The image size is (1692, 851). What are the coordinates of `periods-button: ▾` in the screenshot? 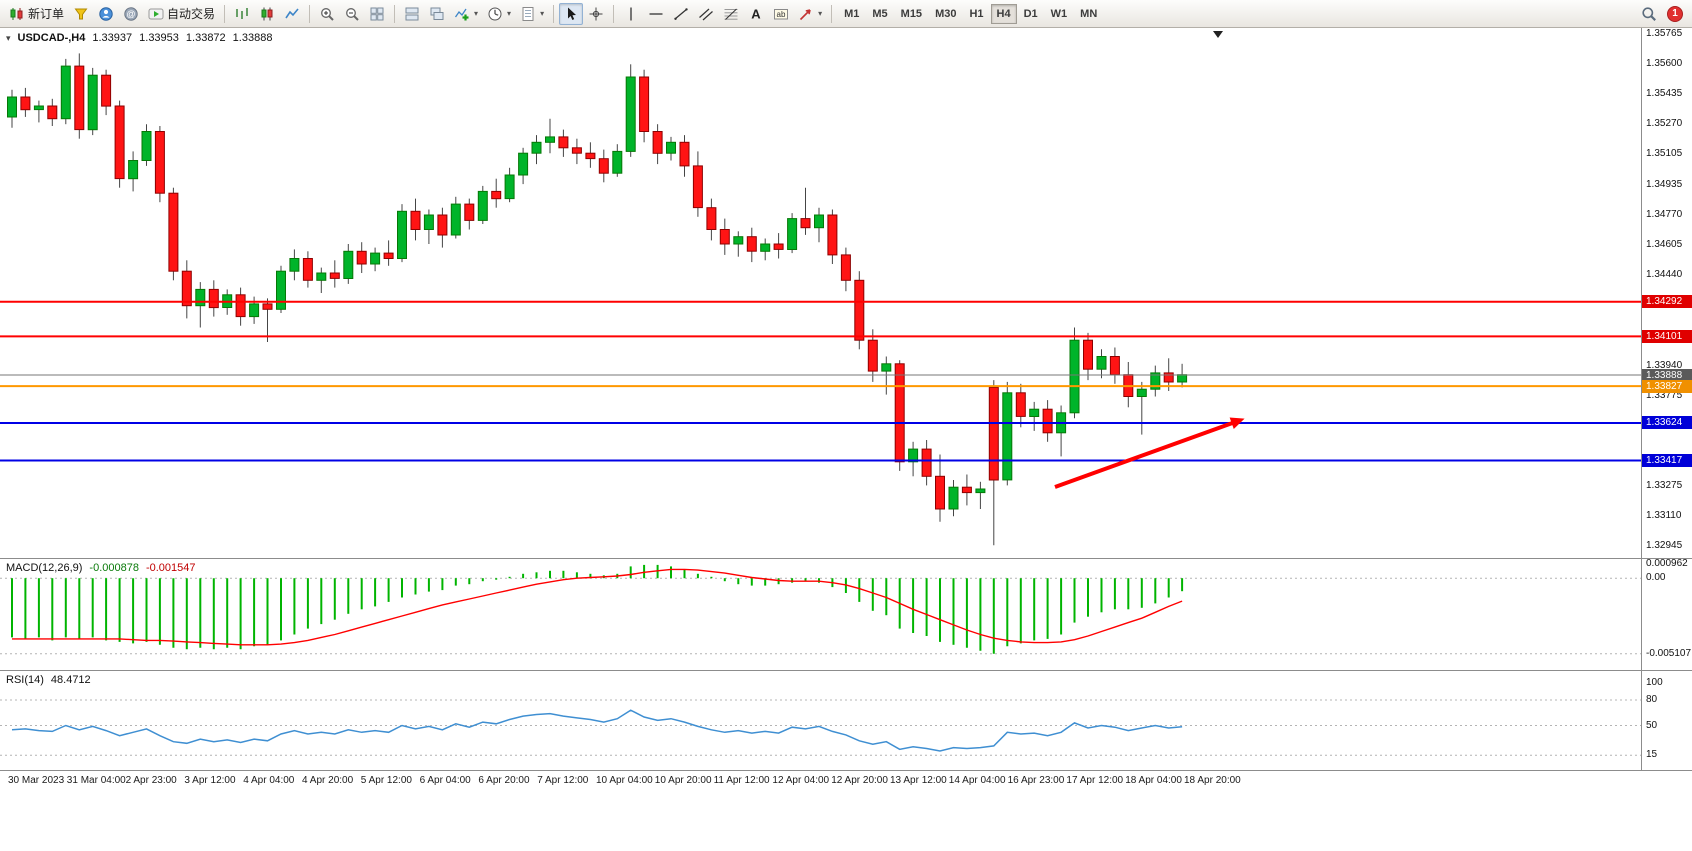 It's located at (499, 14).